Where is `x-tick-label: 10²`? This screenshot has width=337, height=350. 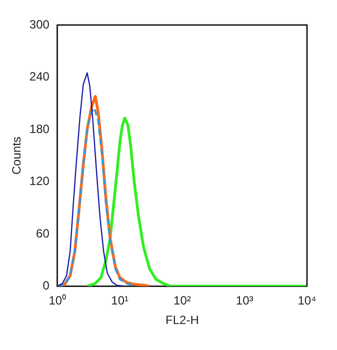 x-tick-label: 10² is located at coordinates (182, 301).